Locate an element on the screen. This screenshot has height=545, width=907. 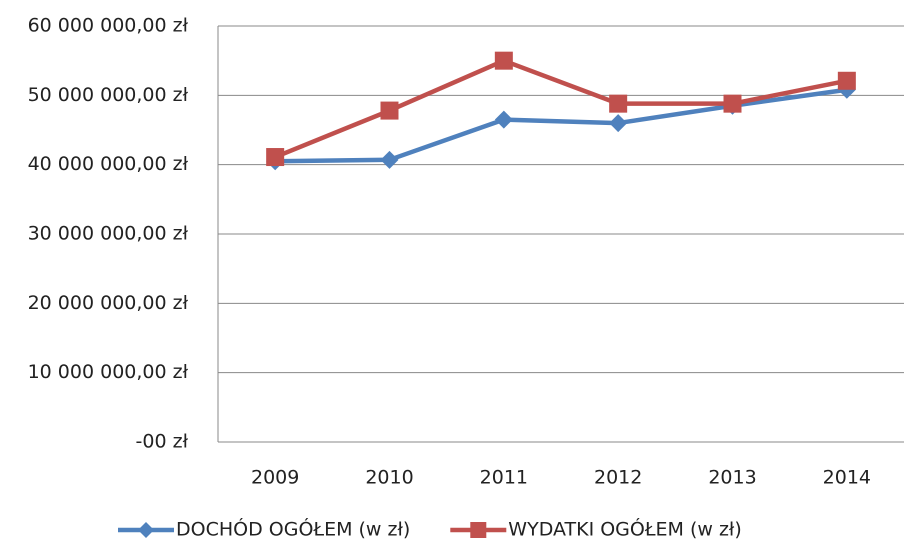
y-tick-label: 10 000 000,00 zł is located at coordinates (108, 372).